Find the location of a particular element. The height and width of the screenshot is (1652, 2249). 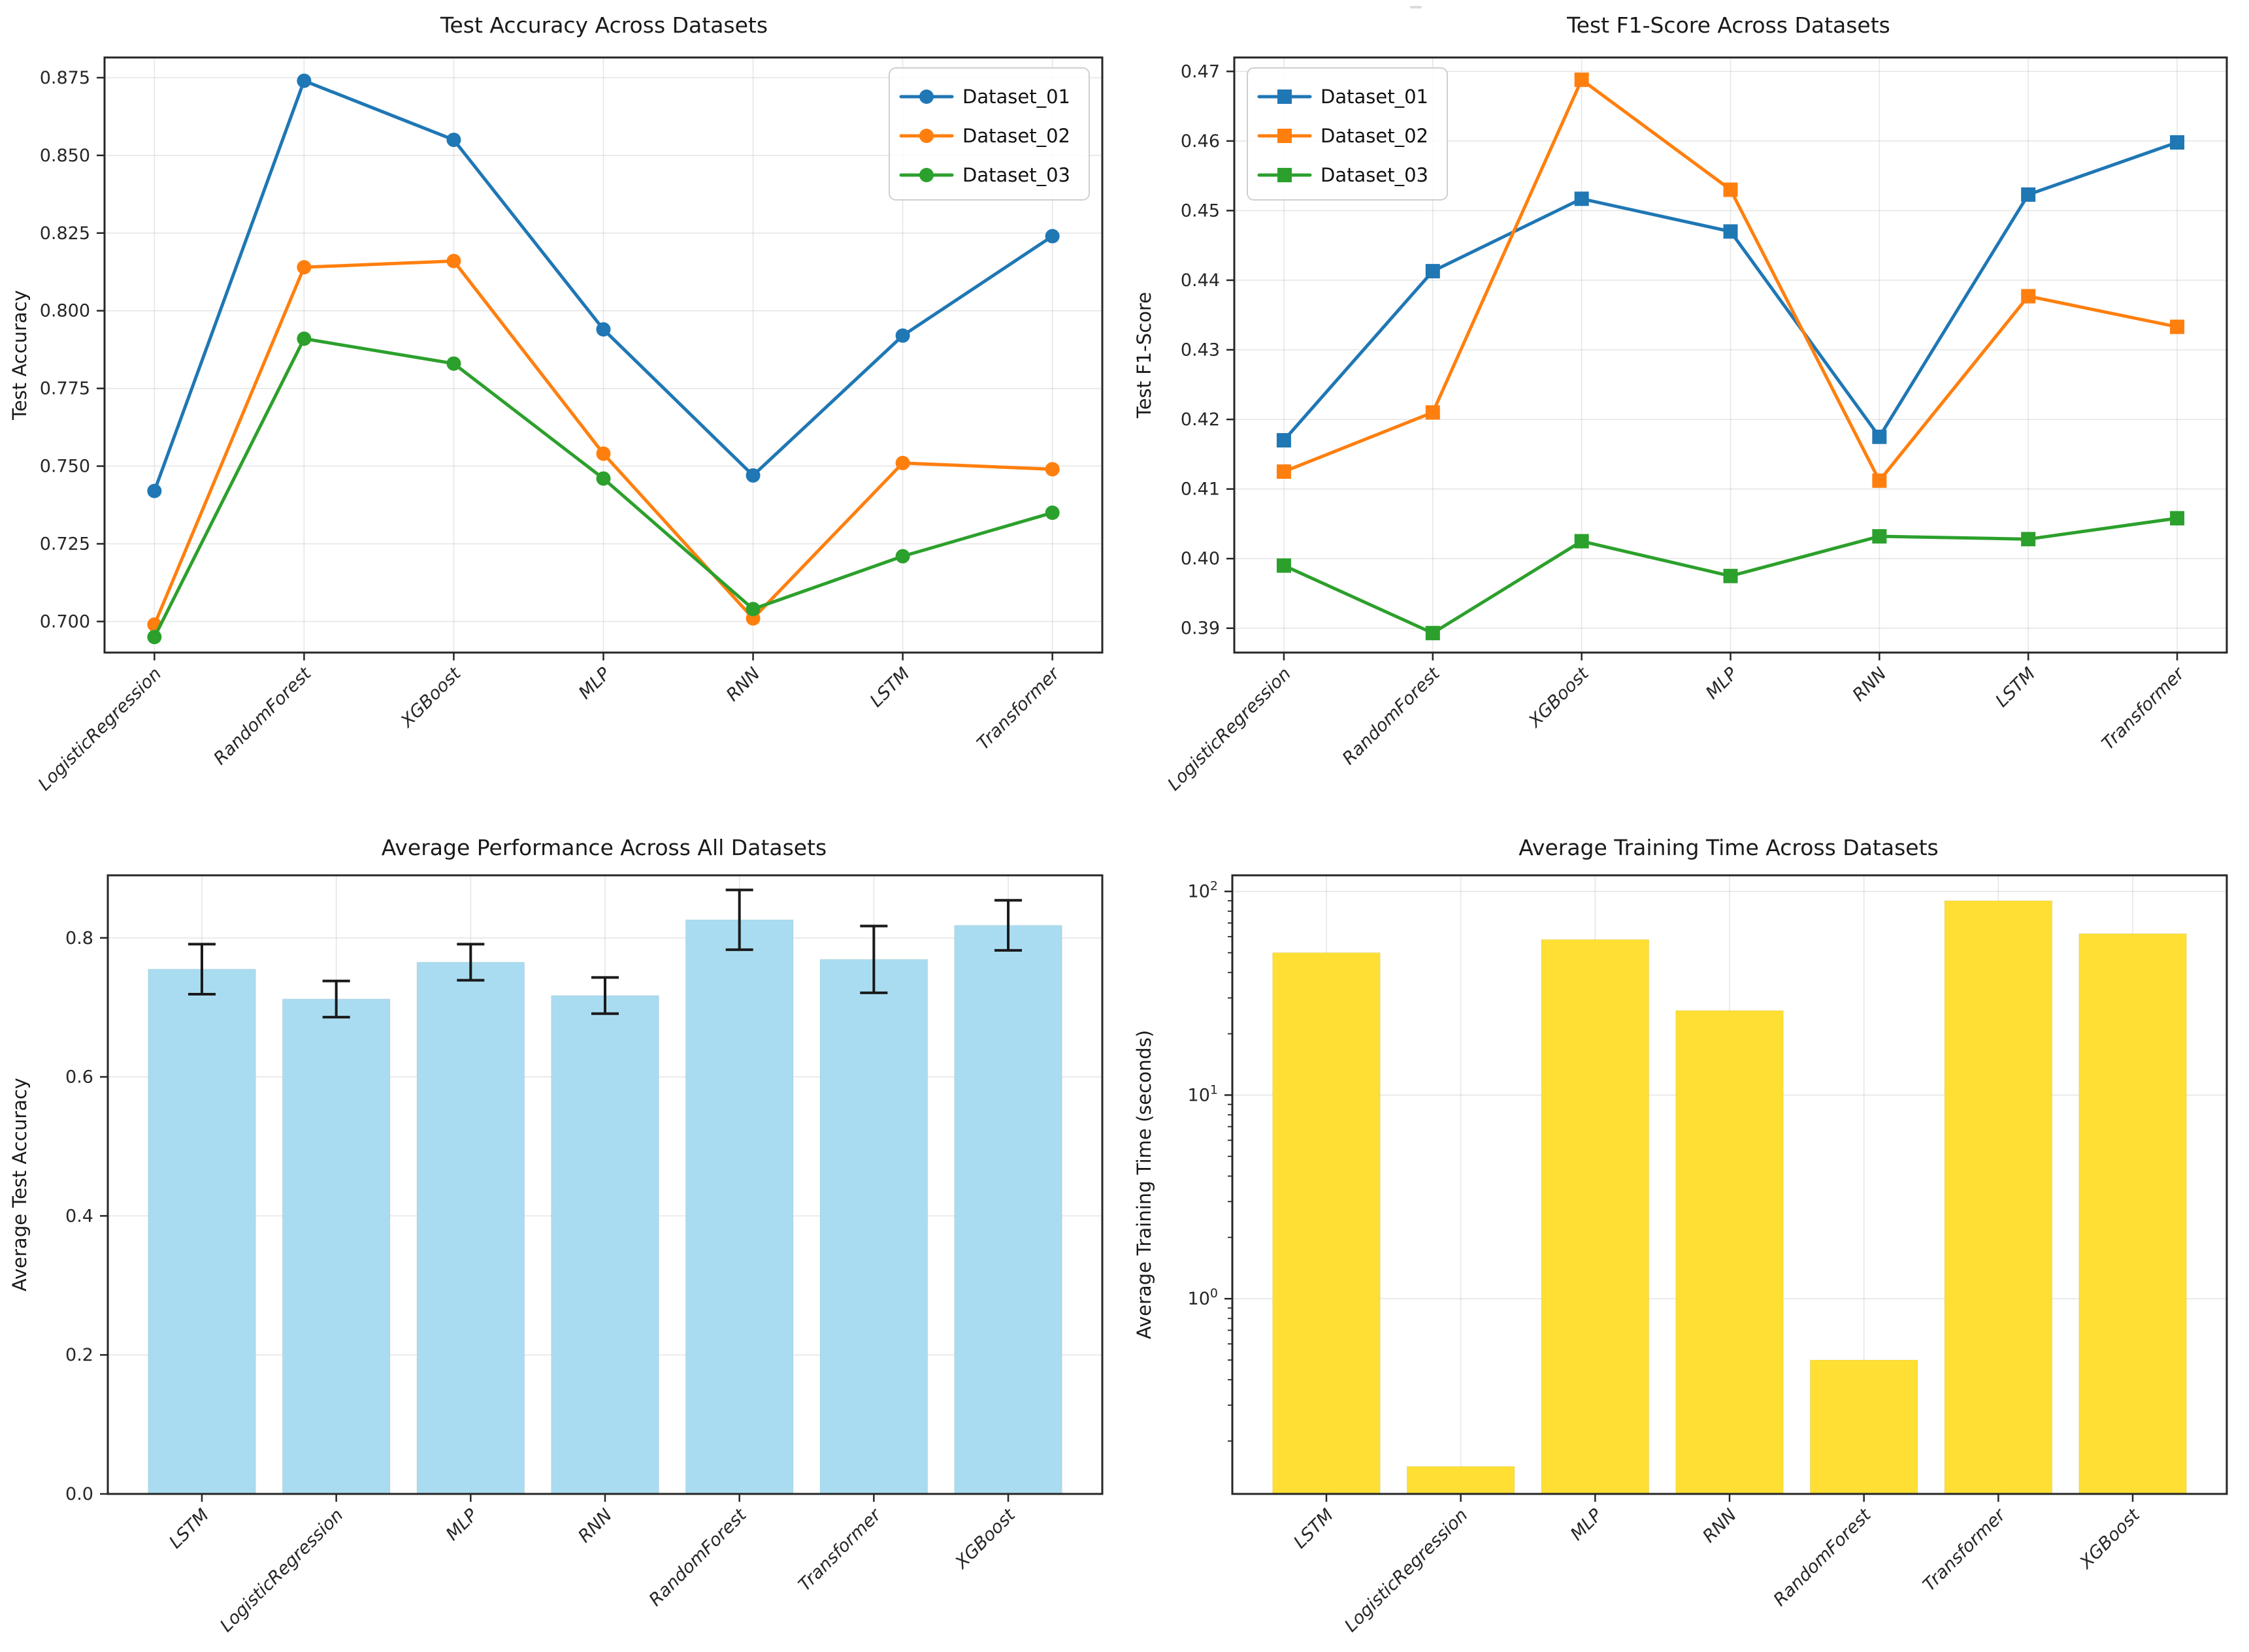

svg-text: 10¹ is located at coordinates (1203, 1093).